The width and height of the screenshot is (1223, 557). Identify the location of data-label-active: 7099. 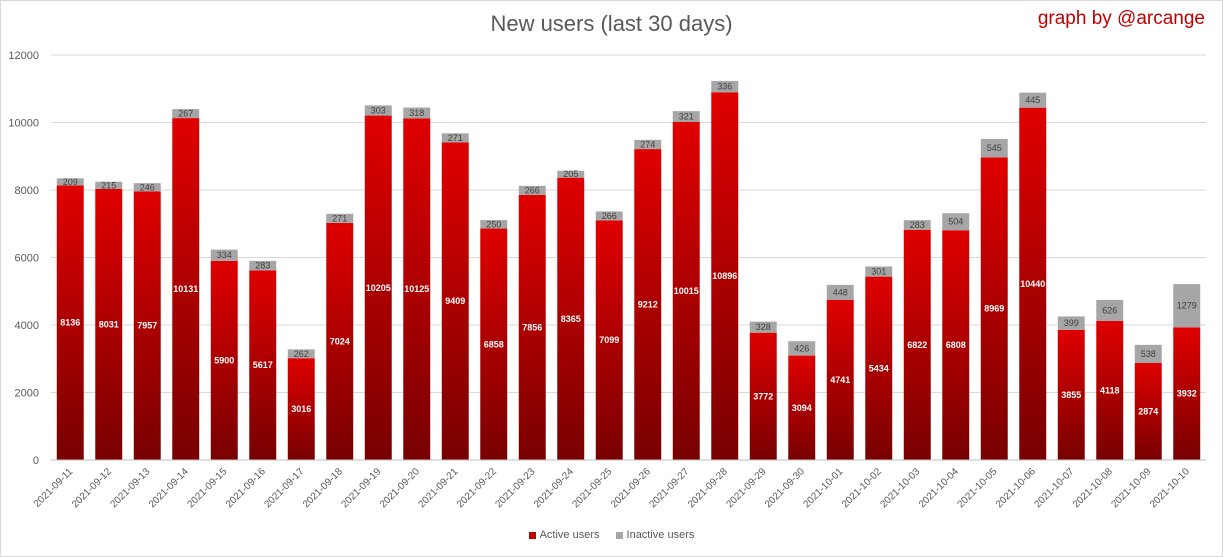
(609, 340).